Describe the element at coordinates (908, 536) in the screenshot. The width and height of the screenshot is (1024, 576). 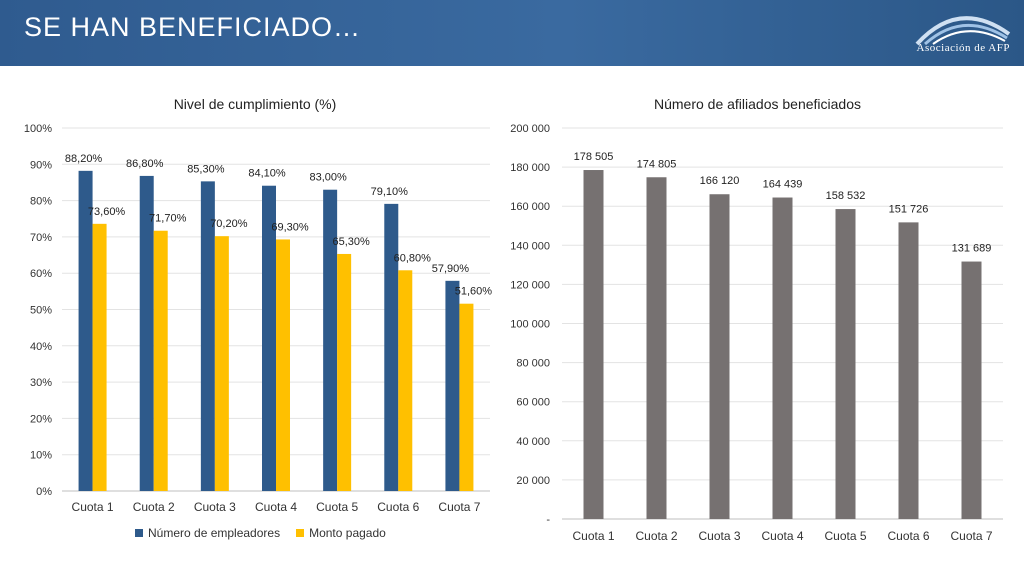
I see `right-x-tick-label: Cuota 6` at that location.